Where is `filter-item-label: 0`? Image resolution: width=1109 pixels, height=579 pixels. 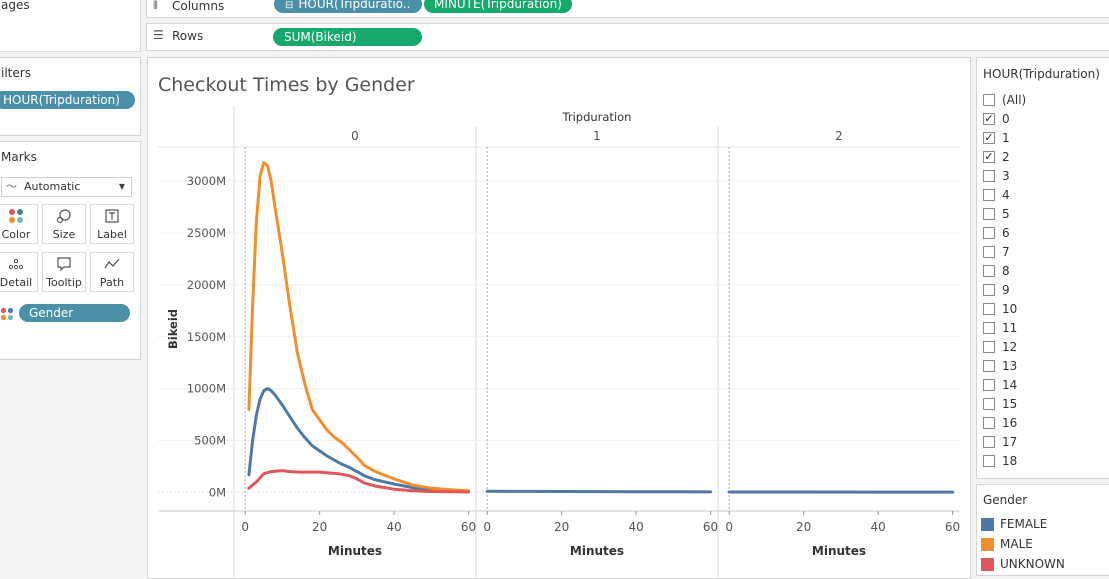
filter-item-label: 0 is located at coordinates (1006, 119).